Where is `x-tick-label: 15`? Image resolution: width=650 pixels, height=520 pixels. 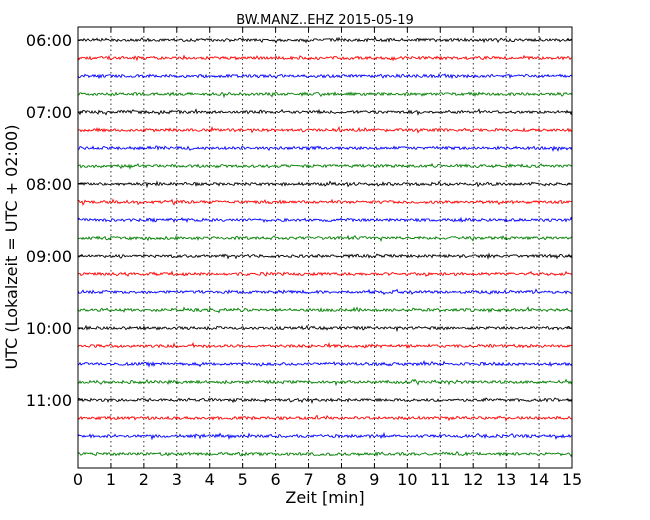 x-tick-label: 15 is located at coordinates (572, 479).